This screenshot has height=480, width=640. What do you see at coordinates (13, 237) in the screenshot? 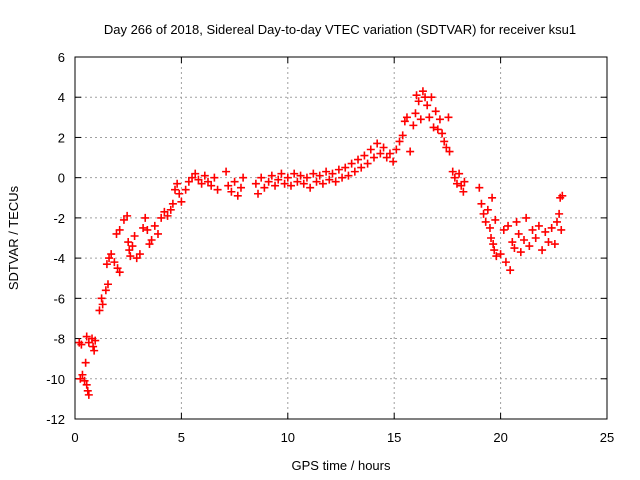
I see `y-axis-label: SDTVAR / TECUs` at bounding box center [13, 237].